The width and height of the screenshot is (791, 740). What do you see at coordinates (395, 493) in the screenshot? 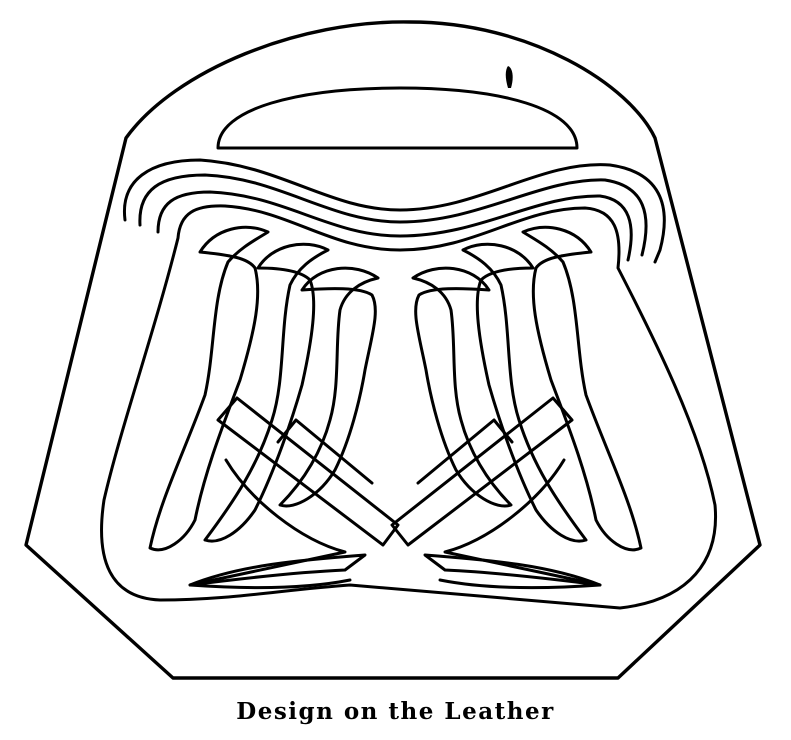
I see `interlace-bands` at bounding box center [395, 493].